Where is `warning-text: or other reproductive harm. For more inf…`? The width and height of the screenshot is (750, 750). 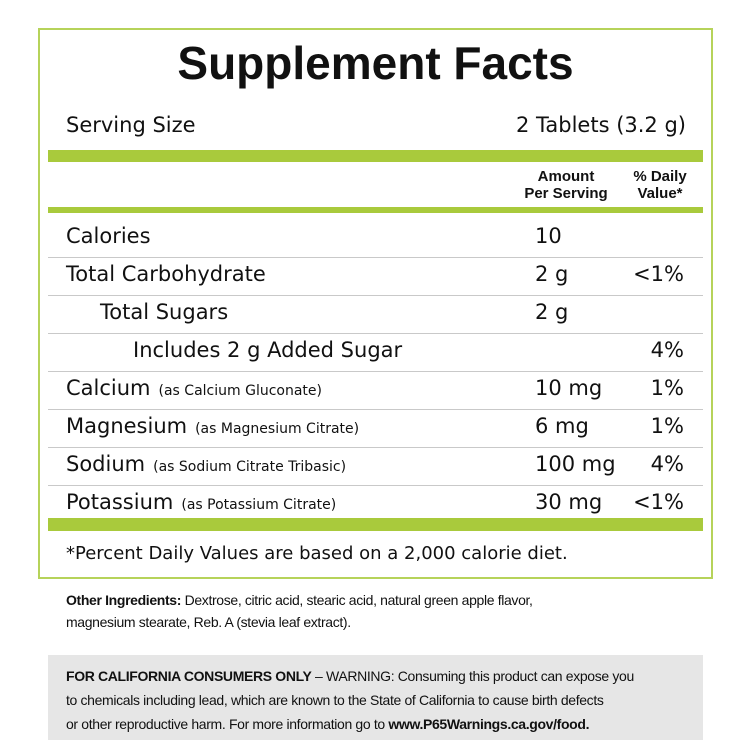
warning-text: or other reproductive harm. For more inf… is located at coordinates (225, 724).